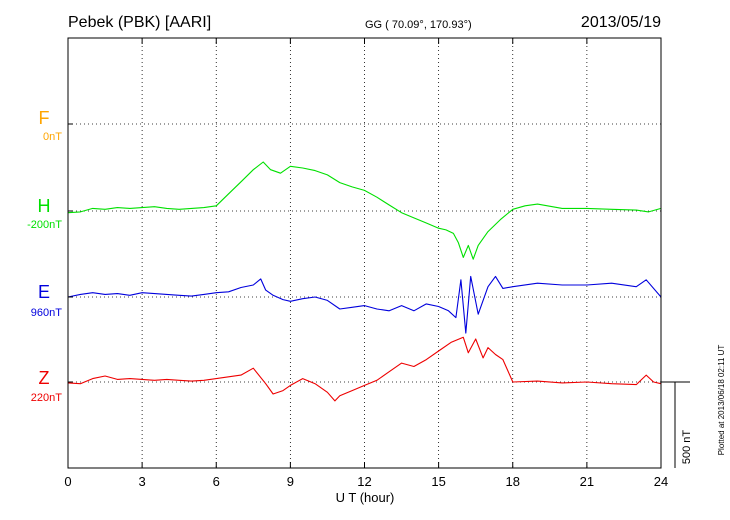 The image size is (730, 520). Describe the element at coordinates (139, 22) in the screenshot. I see `station-title: Pebek (PBK) [AARI]` at that location.